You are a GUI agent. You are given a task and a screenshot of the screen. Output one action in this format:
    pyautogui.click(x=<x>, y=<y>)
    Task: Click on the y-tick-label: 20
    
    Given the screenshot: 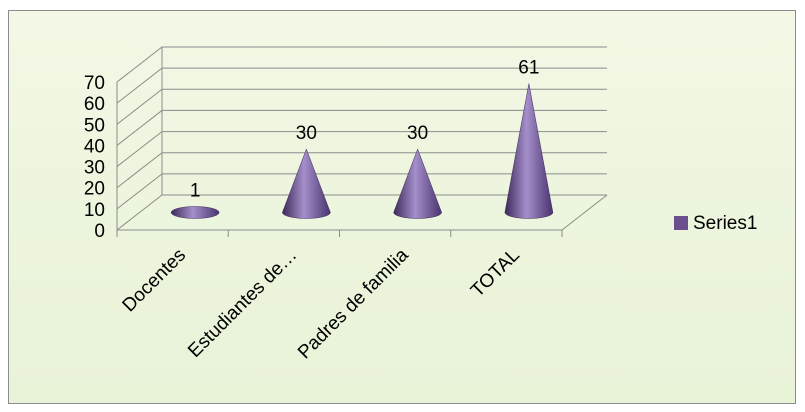 What is the action you would take?
    pyautogui.click(x=94, y=189)
    